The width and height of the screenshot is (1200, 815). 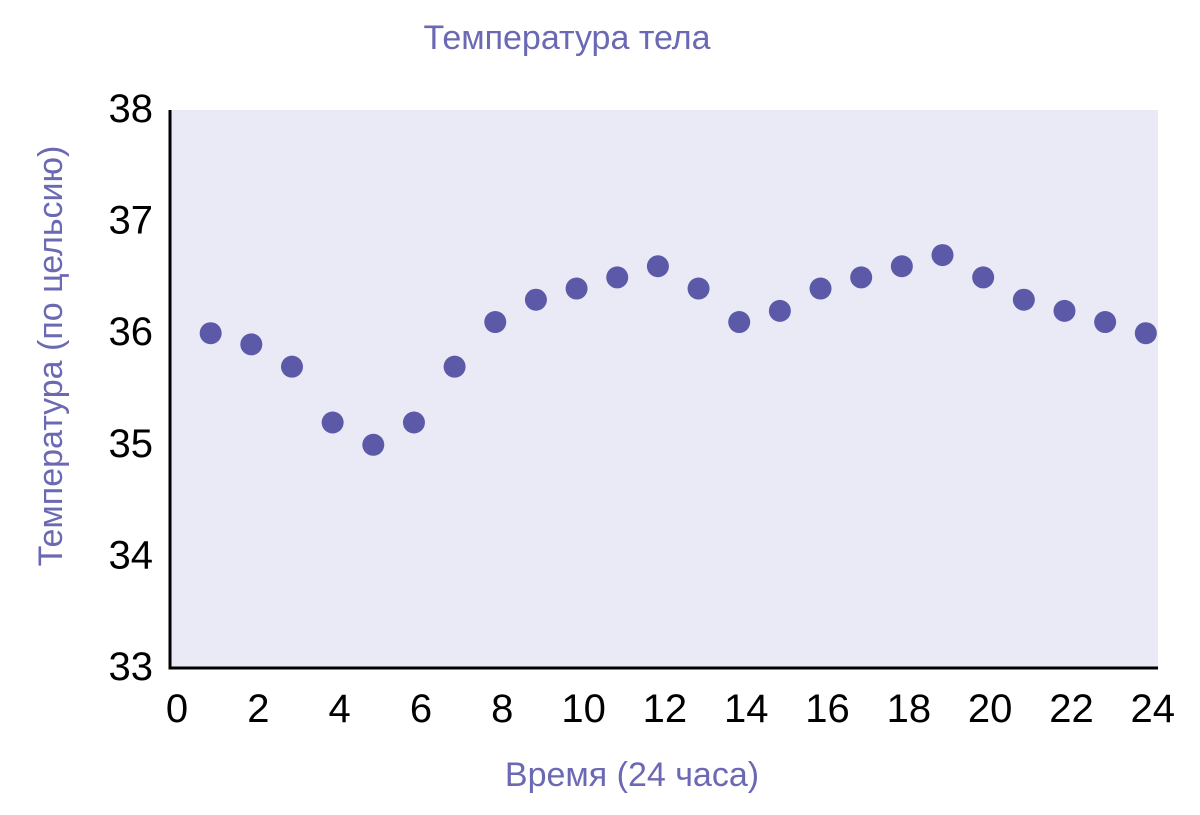 I want to click on x-tick-label: 8, so click(x=502, y=709).